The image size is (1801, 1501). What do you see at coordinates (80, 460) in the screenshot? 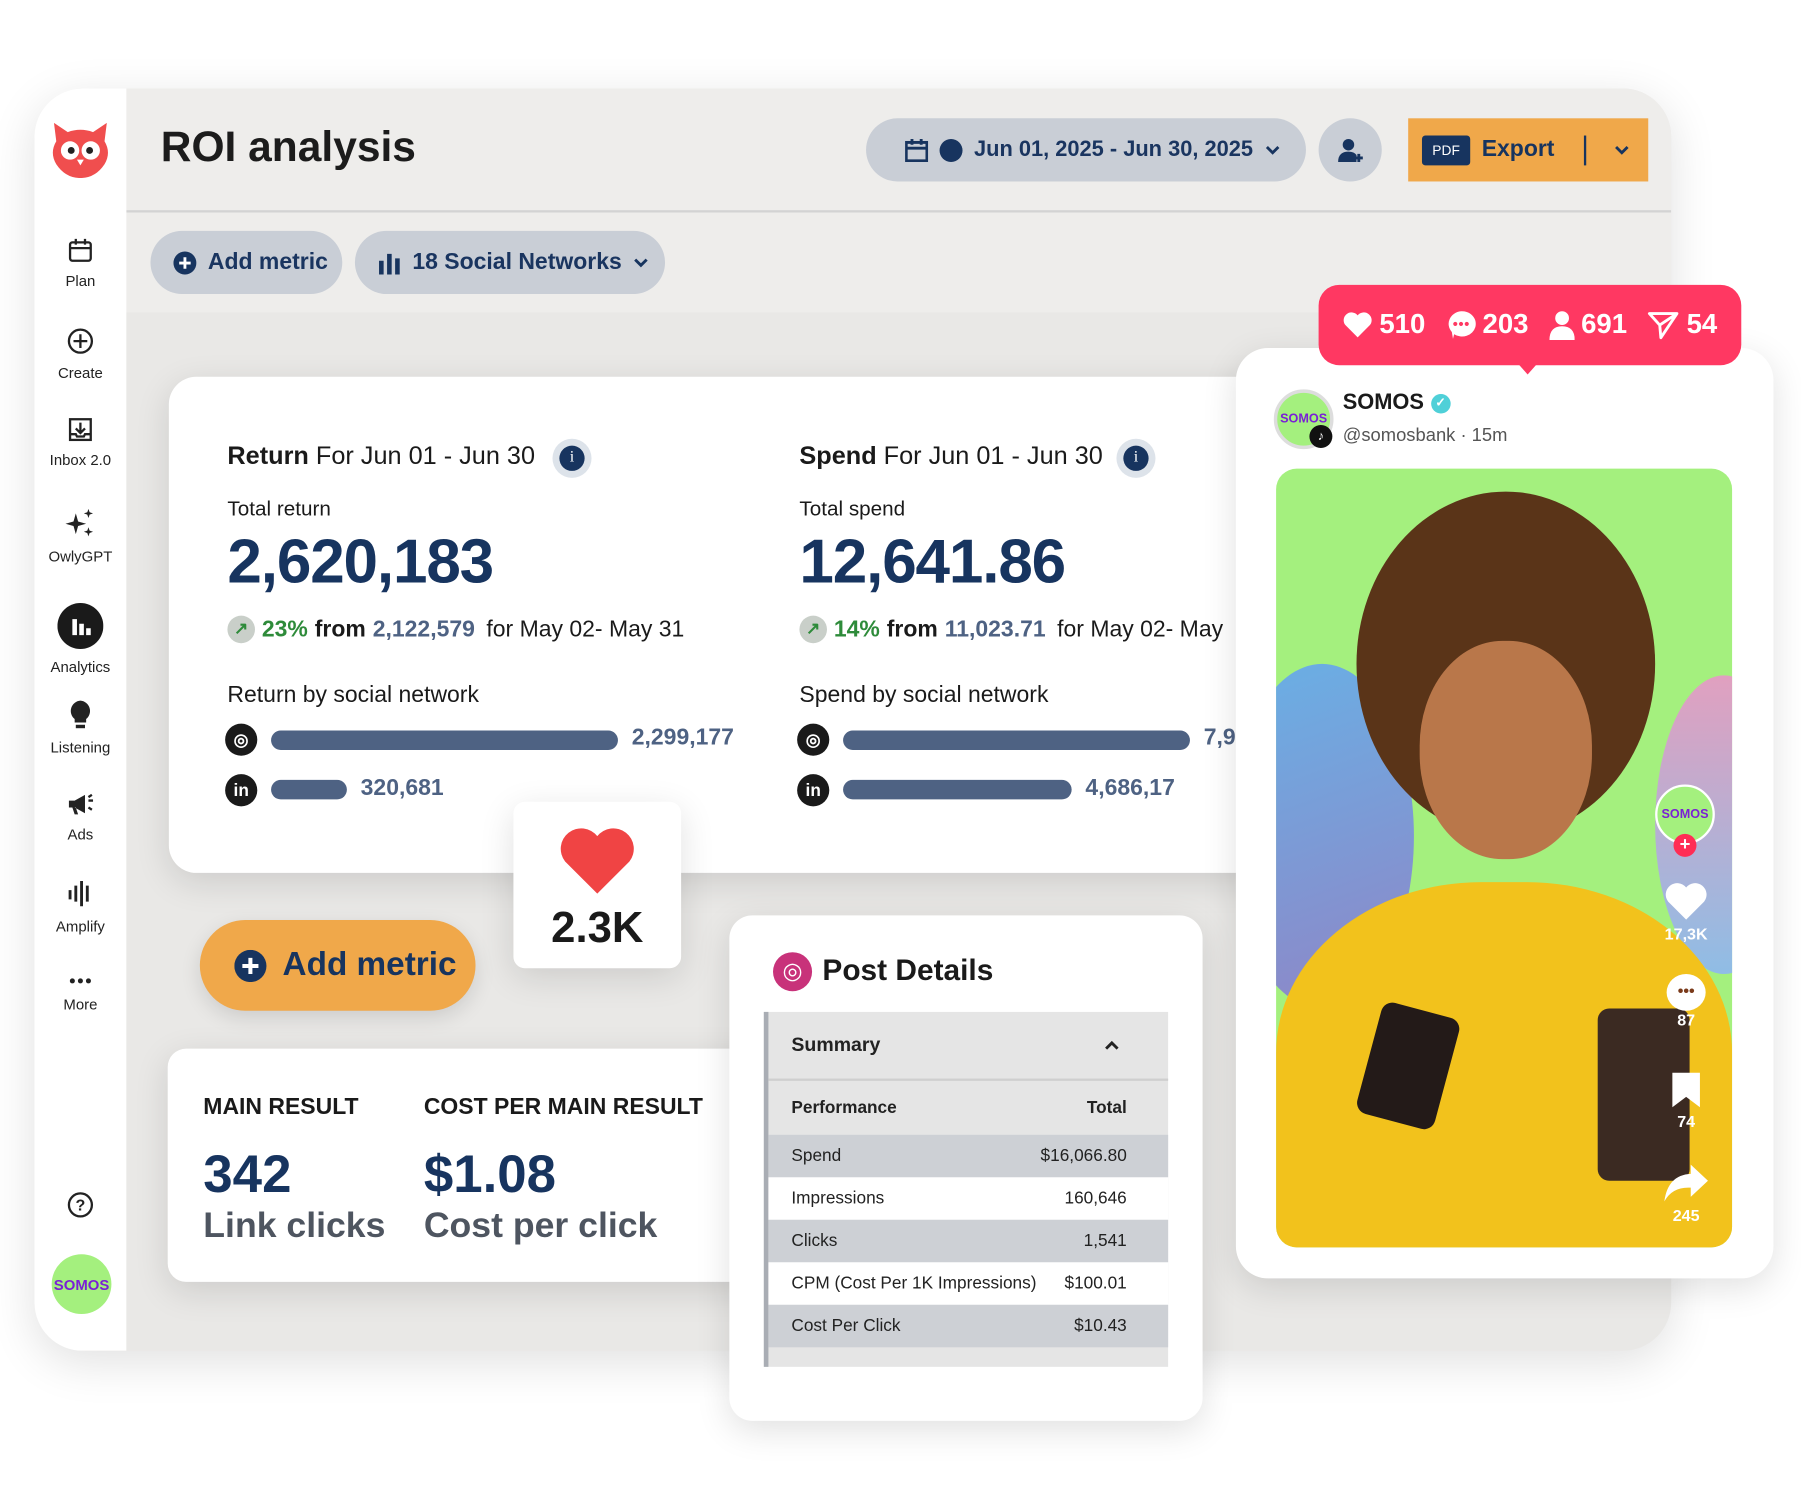
I see `sidebar-item-label: Inbox 2.0` at bounding box center [80, 460].